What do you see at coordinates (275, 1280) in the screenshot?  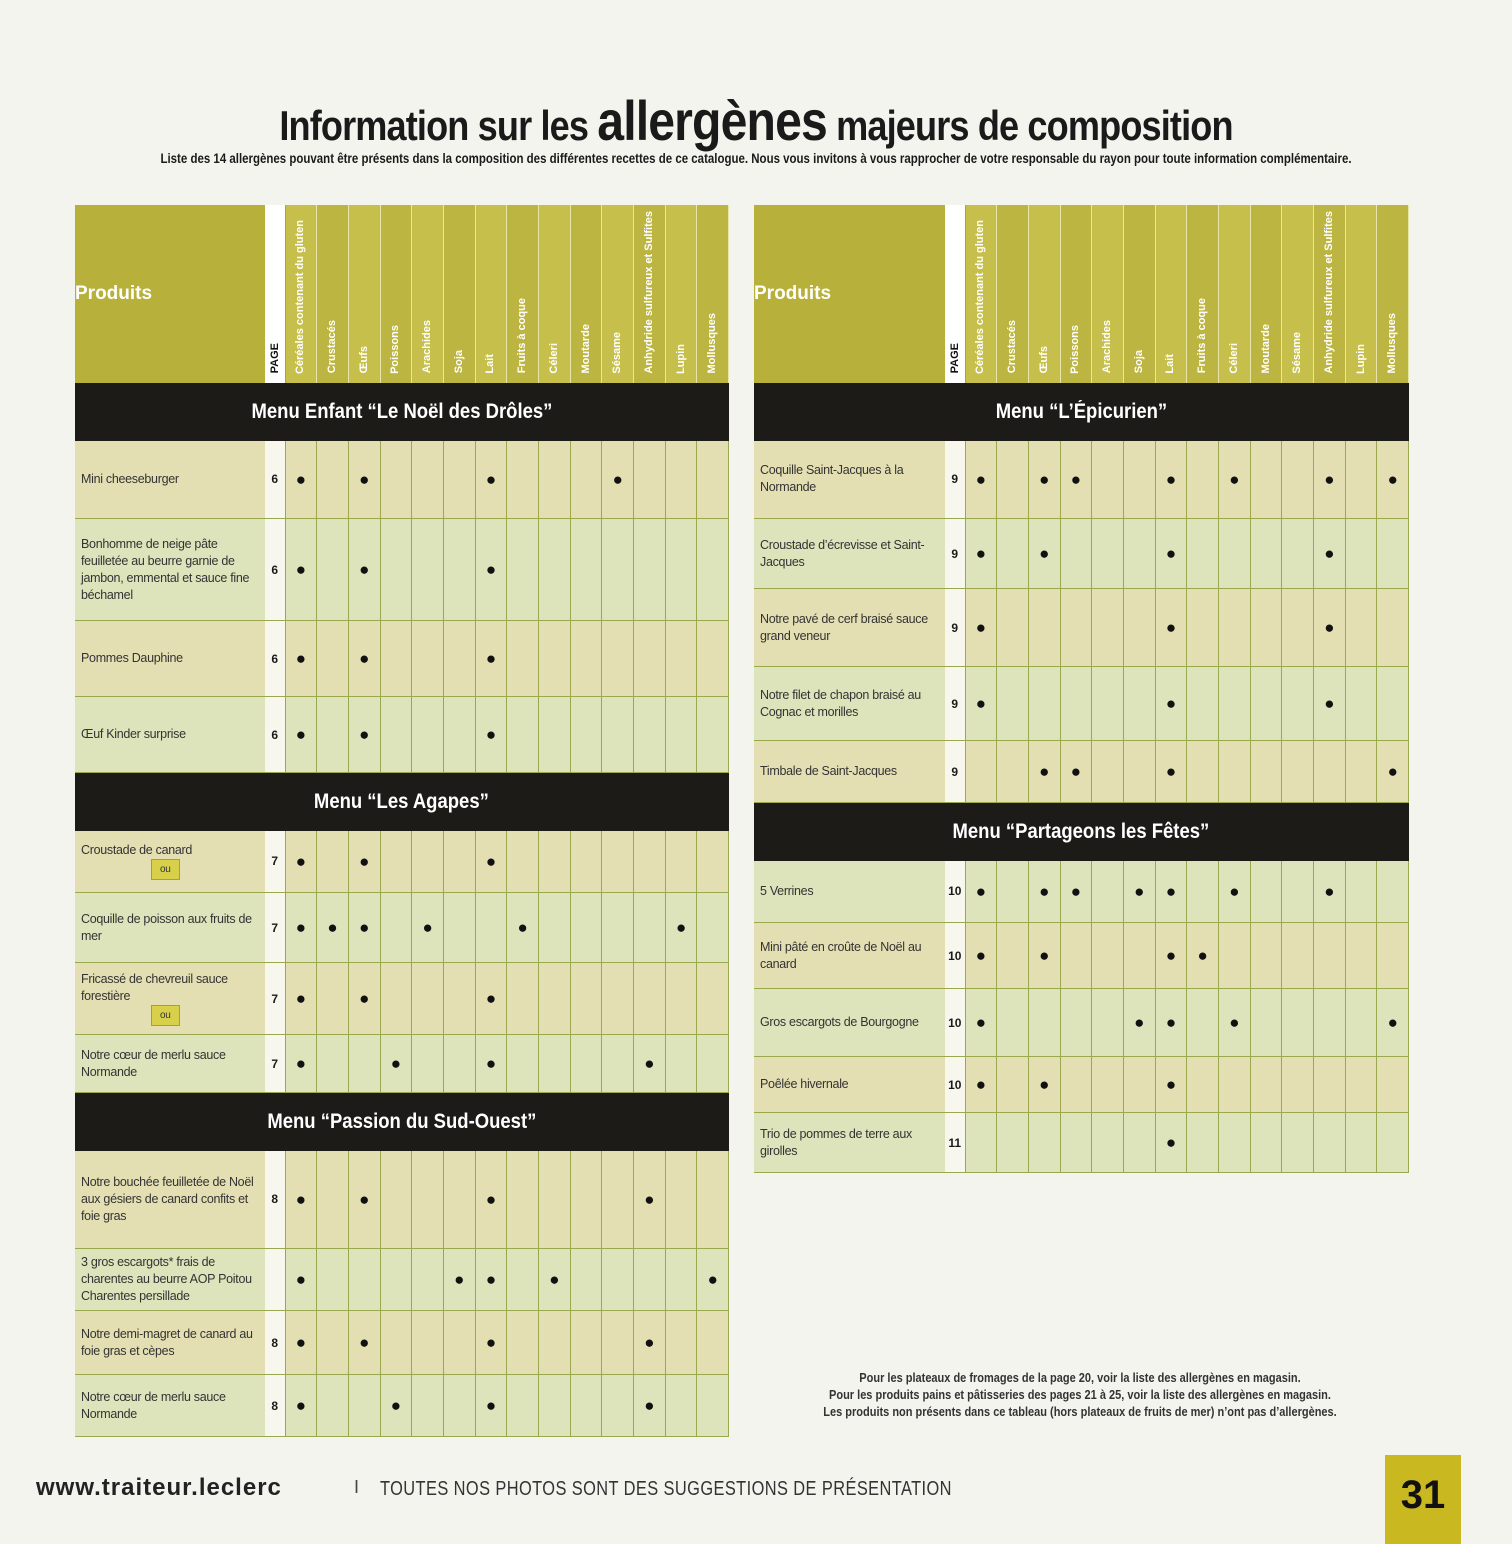 I see `product-page` at bounding box center [275, 1280].